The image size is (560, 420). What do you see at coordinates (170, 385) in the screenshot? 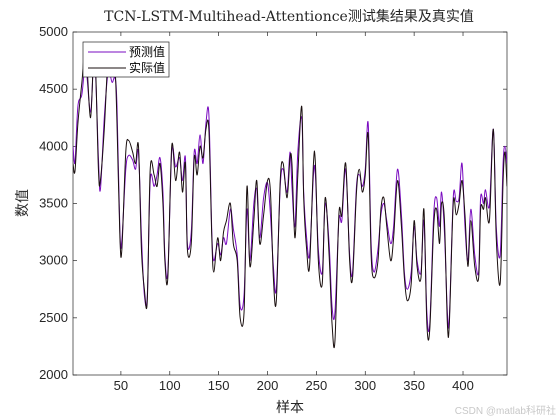
I see `x-tick-label: 100` at bounding box center [170, 385].